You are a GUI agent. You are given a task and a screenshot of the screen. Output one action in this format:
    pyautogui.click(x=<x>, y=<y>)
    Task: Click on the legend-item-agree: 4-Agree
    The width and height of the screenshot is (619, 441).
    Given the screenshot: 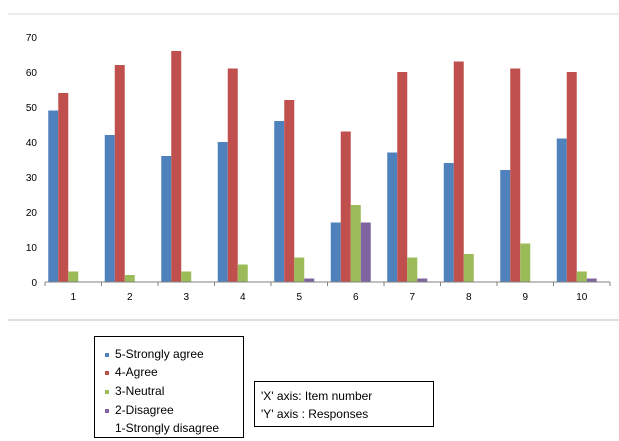 What is the action you would take?
    pyautogui.click(x=131, y=372)
    